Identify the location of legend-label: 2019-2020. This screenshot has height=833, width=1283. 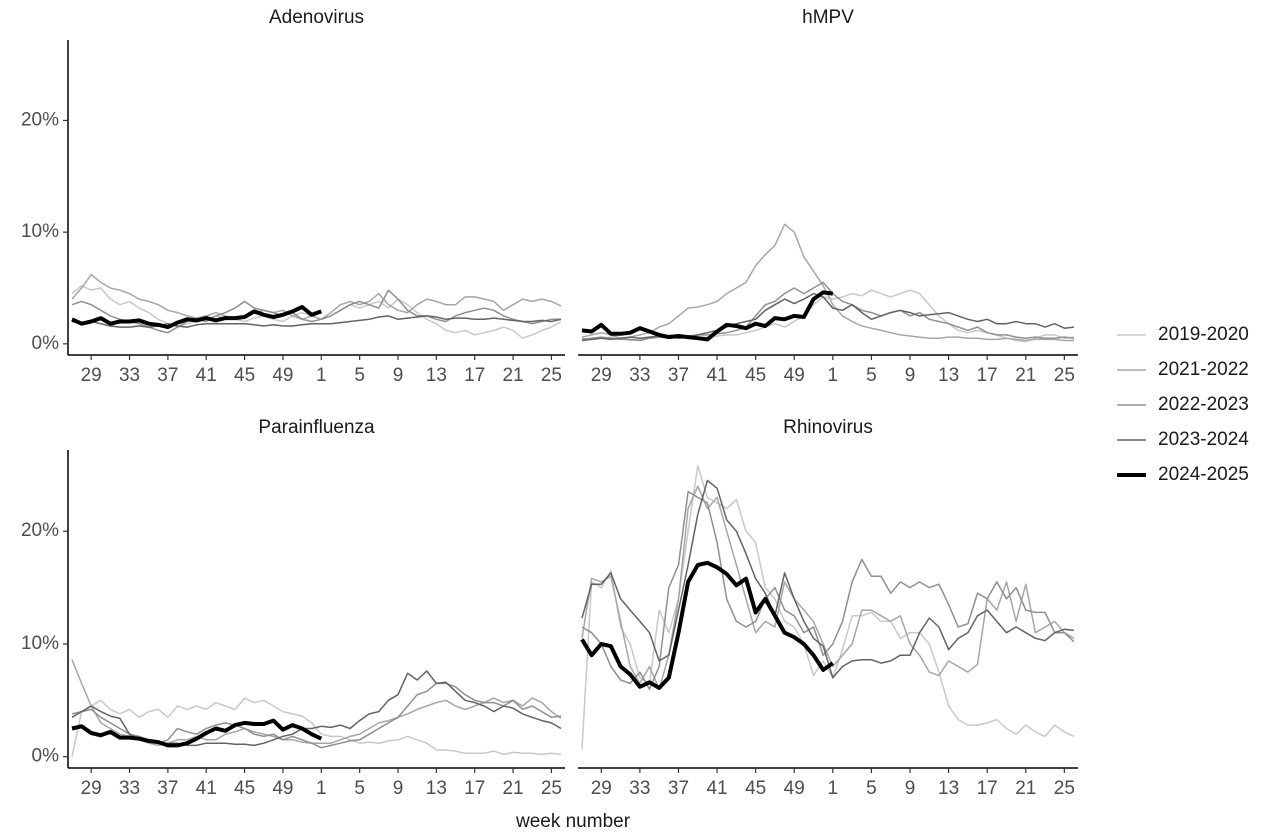
(1203, 334).